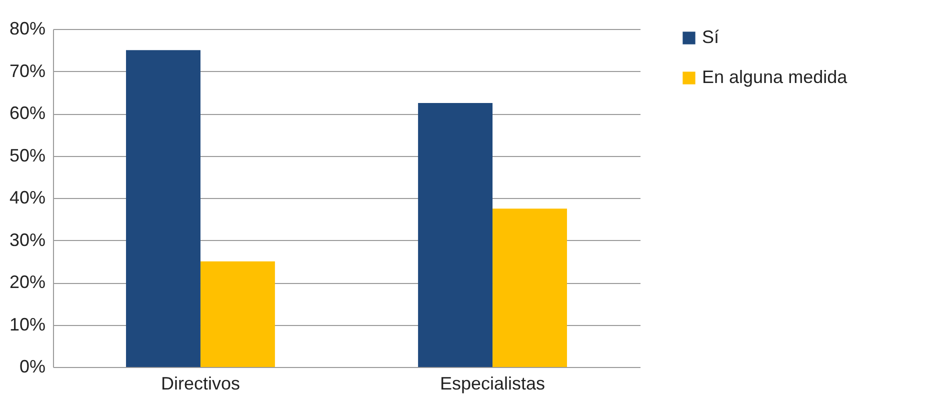 The width and height of the screenshot is (930, 411). What do you see at coordinates (27, 198) in the screenshot?
I see `y-tick-label: 40%` at bounding box center [27, 198].